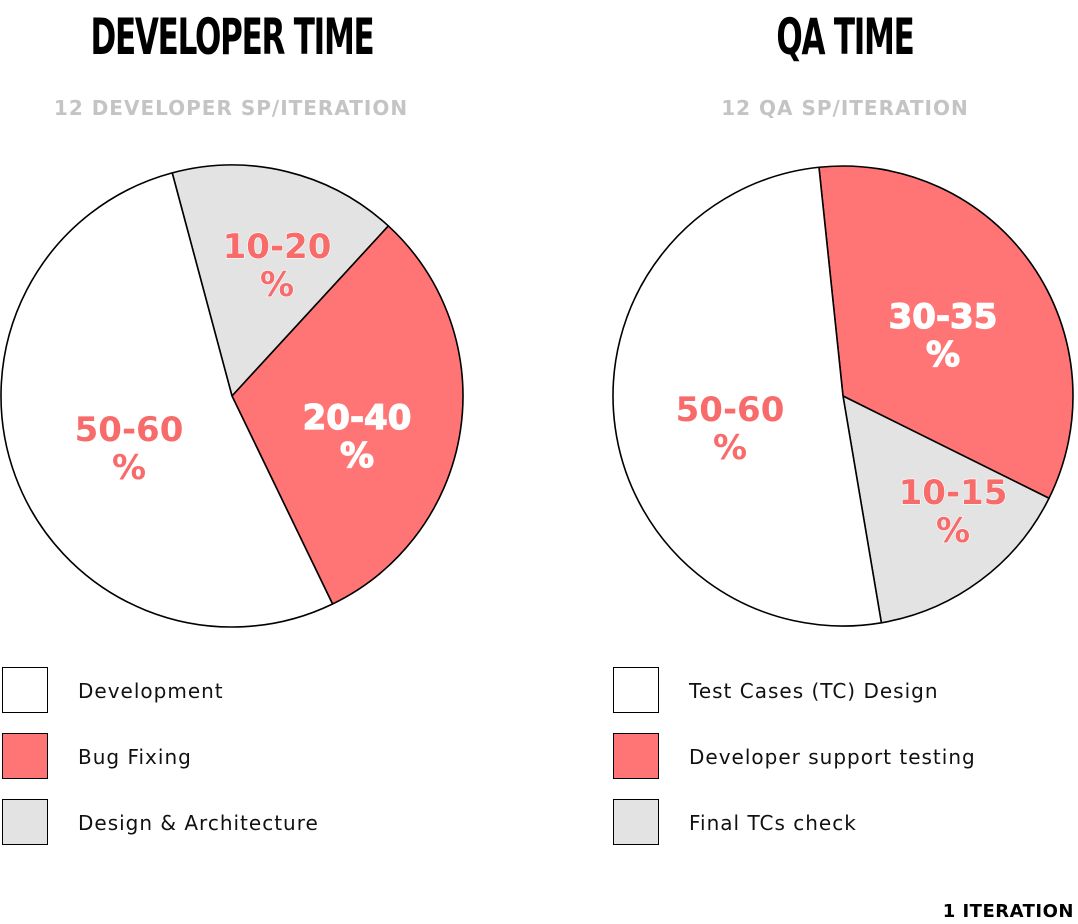  Describe the element at coordinates (636, 822) in the screenshot. I see `legend-swatch-final-tcs-check` at that location.